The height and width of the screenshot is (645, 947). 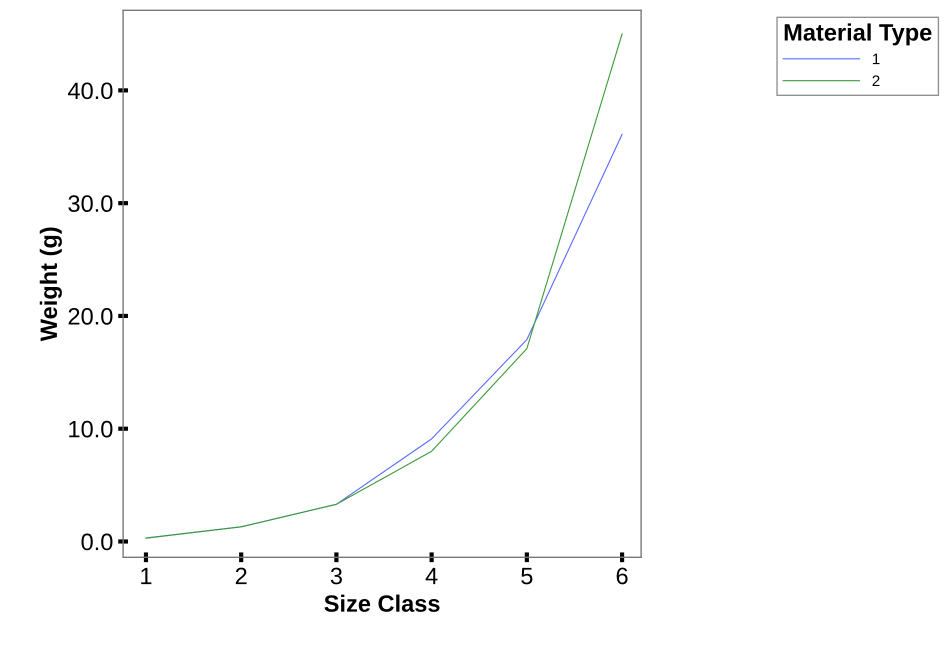 What do you see at coordinates (858, 34) in the screenshot?
I see `legend-title: Material Type` at bounding box center [858, 34].